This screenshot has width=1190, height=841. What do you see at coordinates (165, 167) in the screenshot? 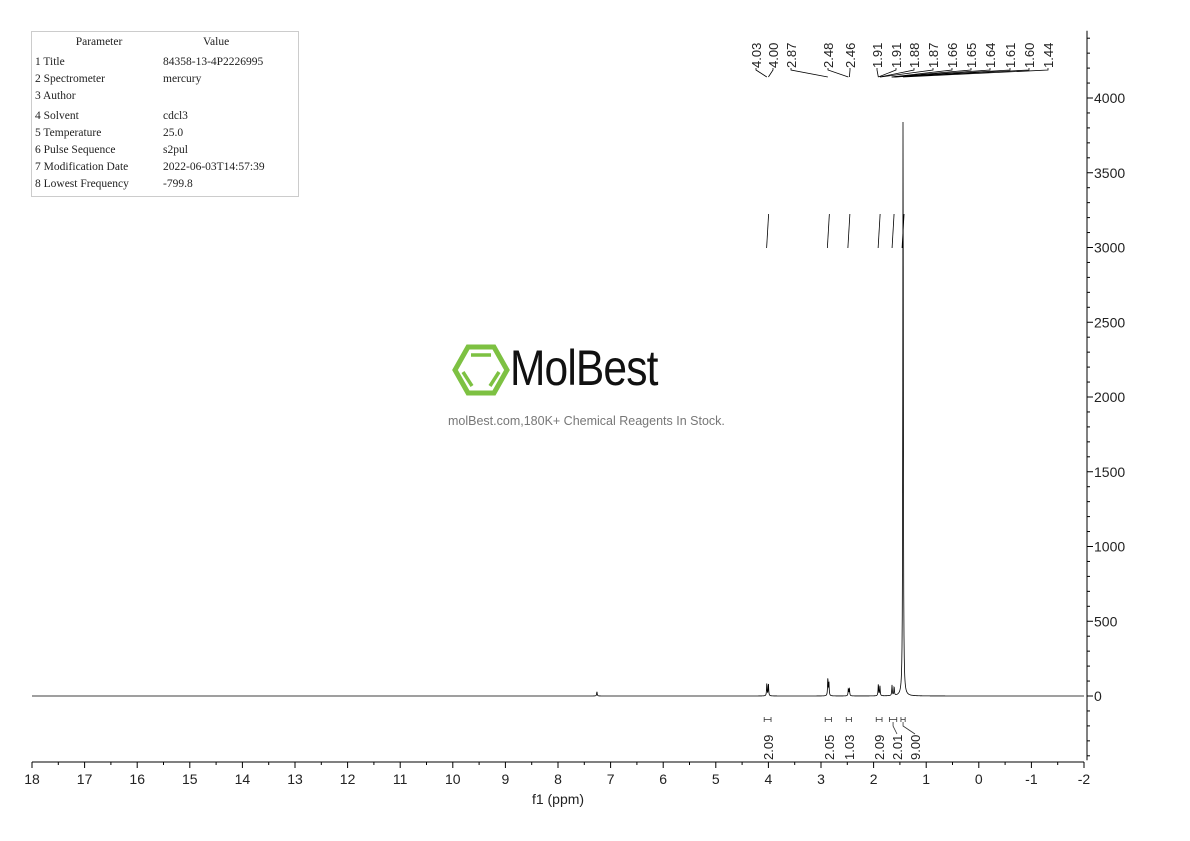
I see `parameter-row: 7 Modification Date 2022-06-03T14:57:39` at bounding box center [165, 167].